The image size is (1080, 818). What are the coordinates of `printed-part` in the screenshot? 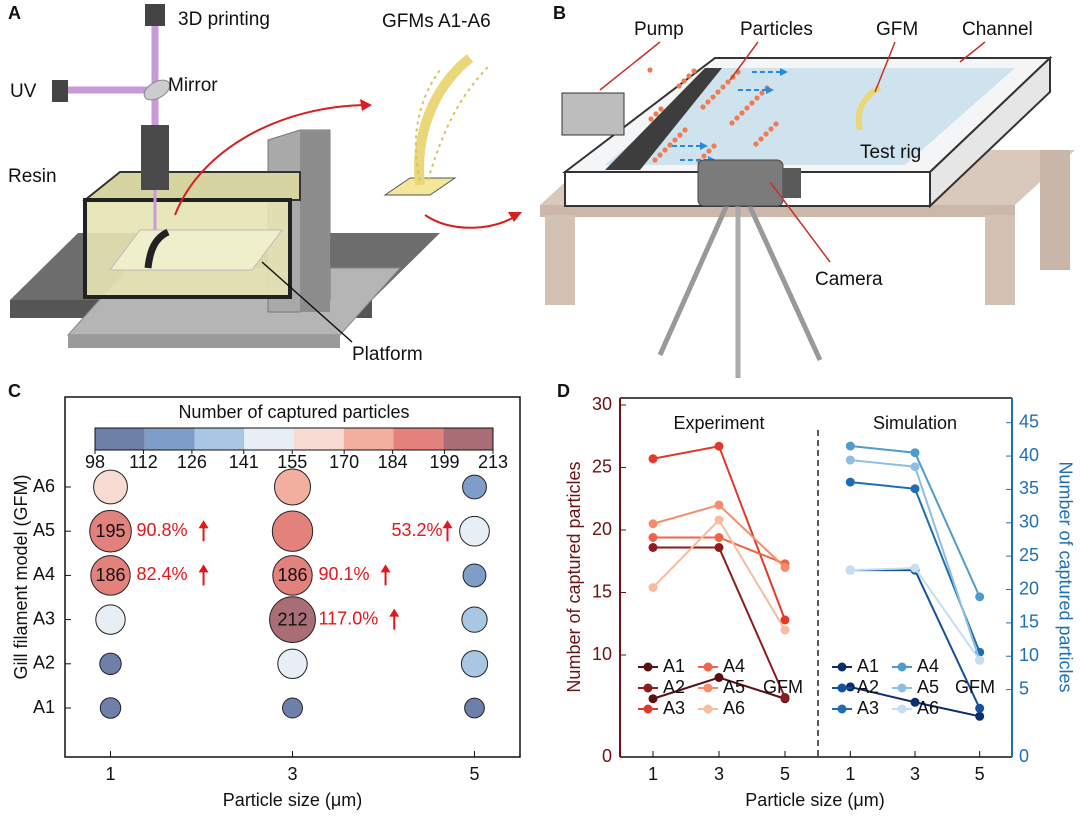 It's located at (157, 248).